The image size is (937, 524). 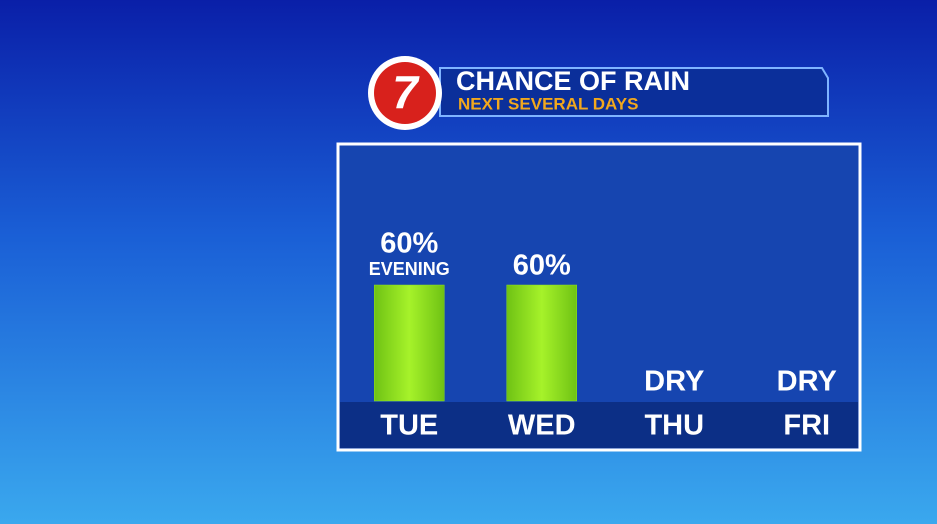 What do you see at coordinates (573, 81) in the screenshot?
I see `chart-title: CHANCE OF RAIN` at bounding box center [573, 81].